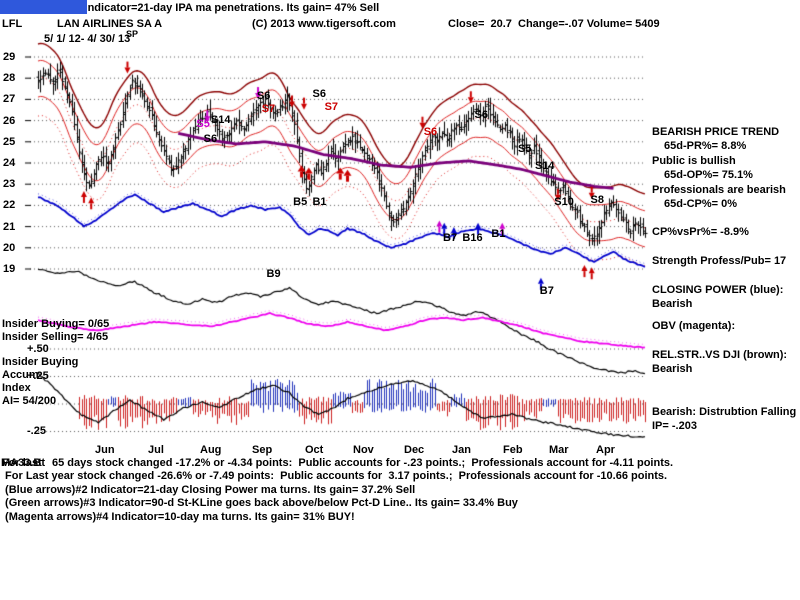  I want to click on sp-tag: SP, so click(132, 34).